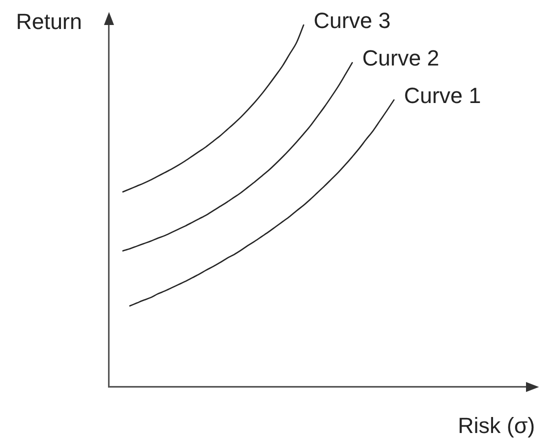 The image size is (542, 439). Describe the element at coordinates (49, 21) in the screenshot. I see `y-axis-title: Return` at that location.